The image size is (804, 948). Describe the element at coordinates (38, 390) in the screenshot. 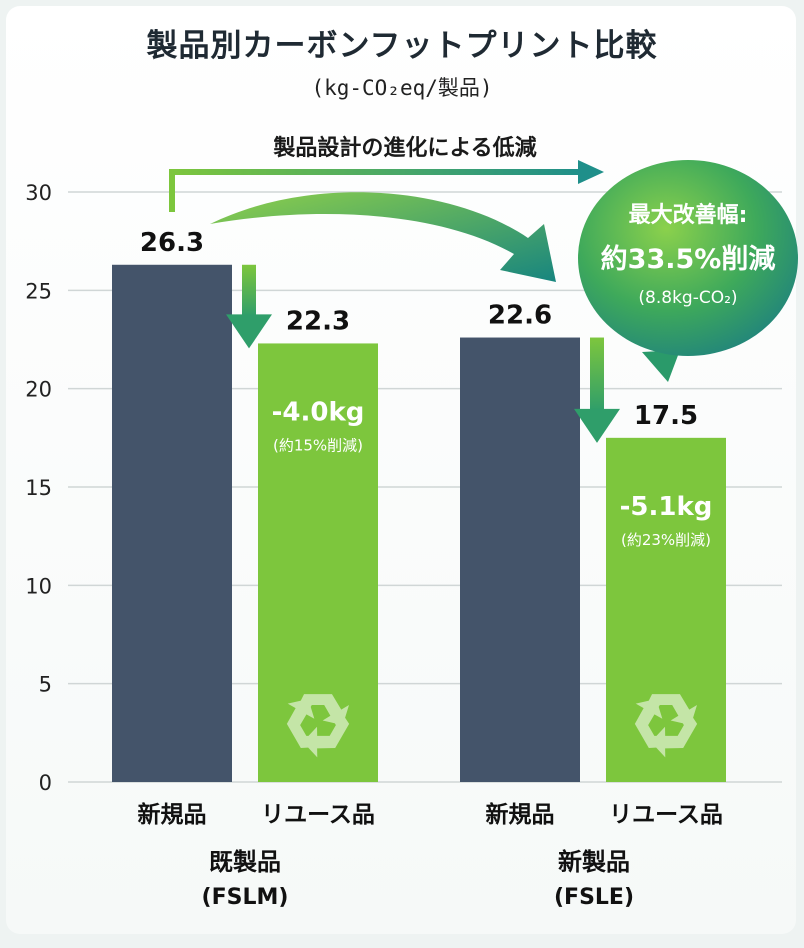

I see `y-tick-label: 20` at that location.